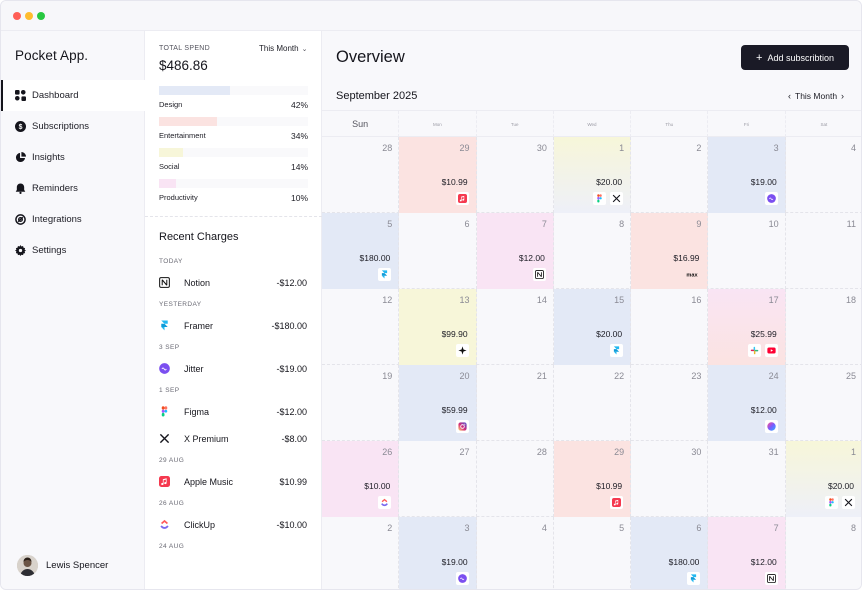  I want to click on calendar-day: 26 $10.00, so click(361, 479).